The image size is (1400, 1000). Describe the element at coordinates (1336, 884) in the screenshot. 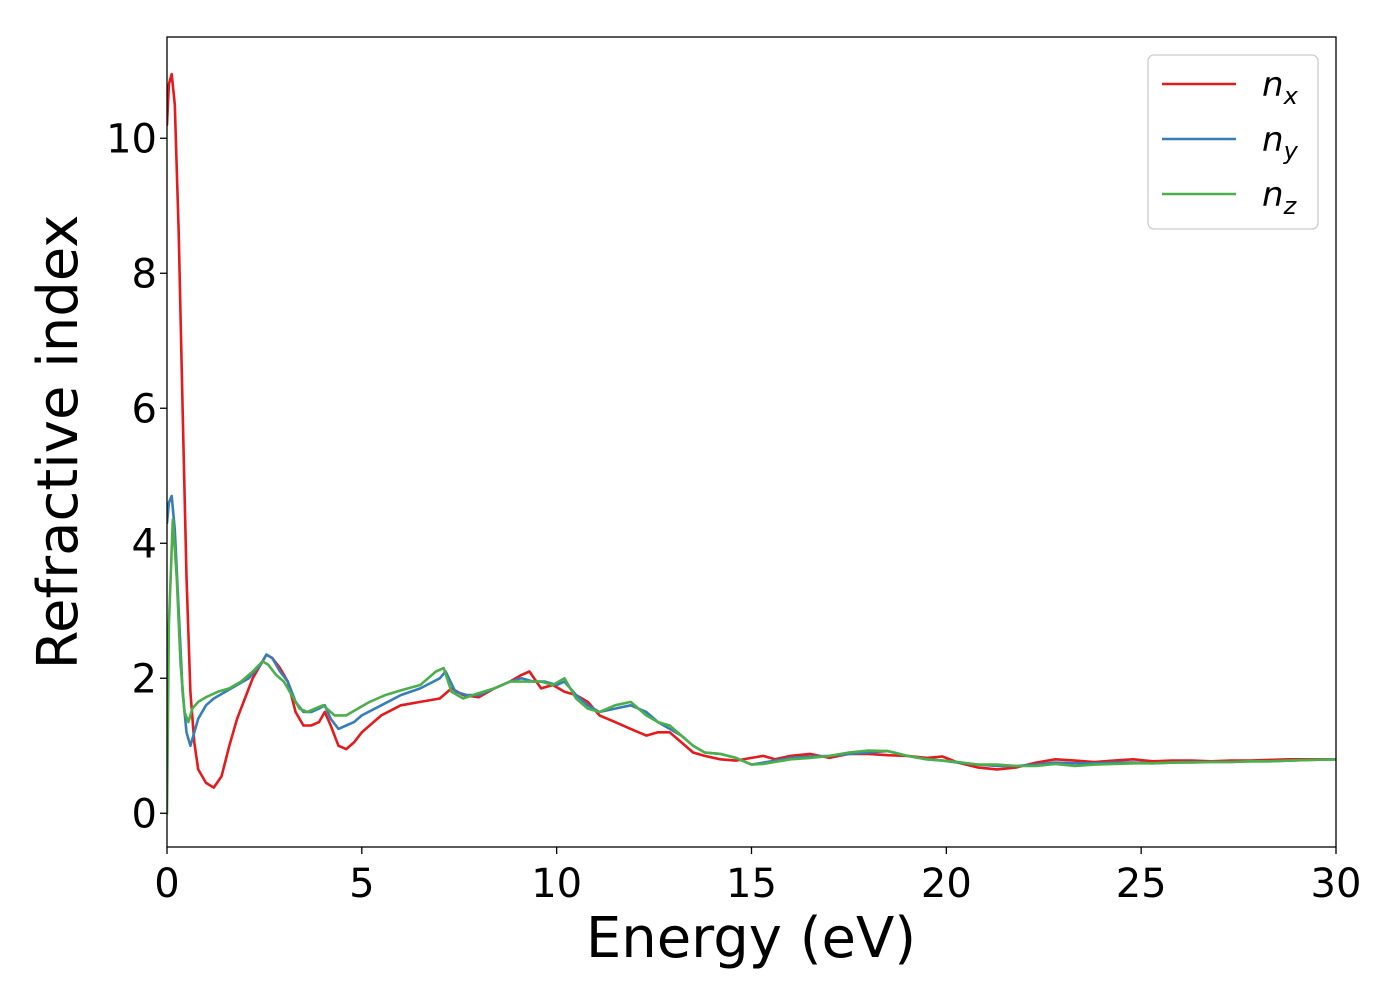

I see `x-tick-label: 30` at that location.